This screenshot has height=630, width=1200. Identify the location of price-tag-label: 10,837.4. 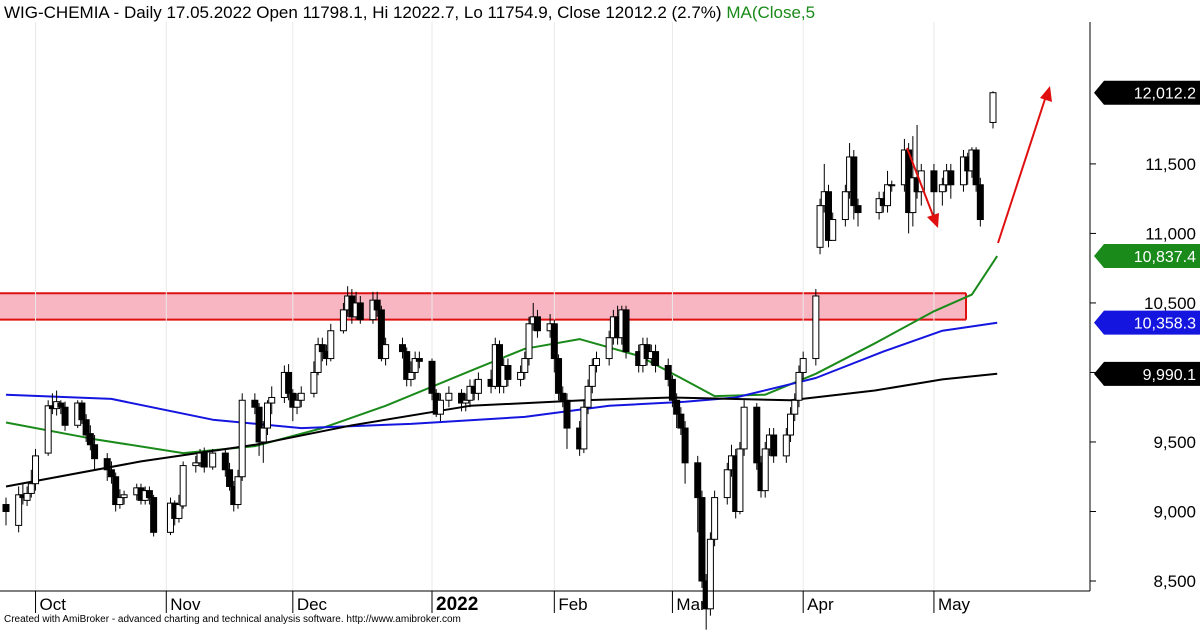
(1165, 257).